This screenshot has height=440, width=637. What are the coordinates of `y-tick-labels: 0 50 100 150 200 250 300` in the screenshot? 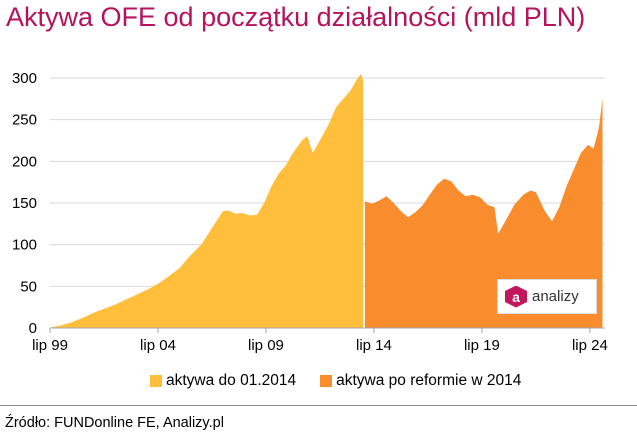 It's located at (24, 203).